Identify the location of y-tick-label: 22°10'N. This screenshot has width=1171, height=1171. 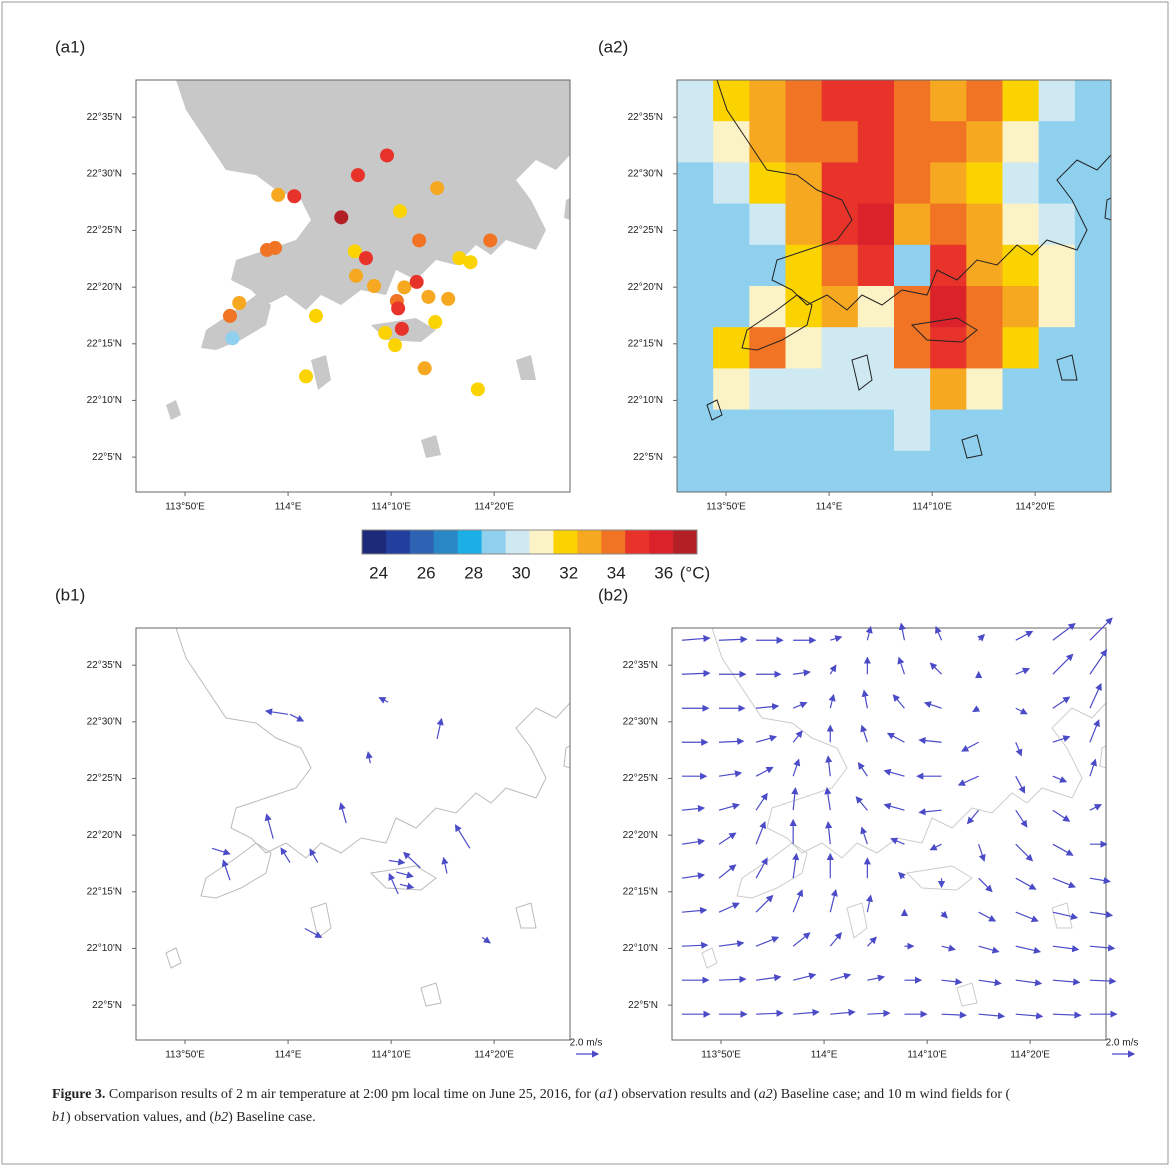
(104, 400).